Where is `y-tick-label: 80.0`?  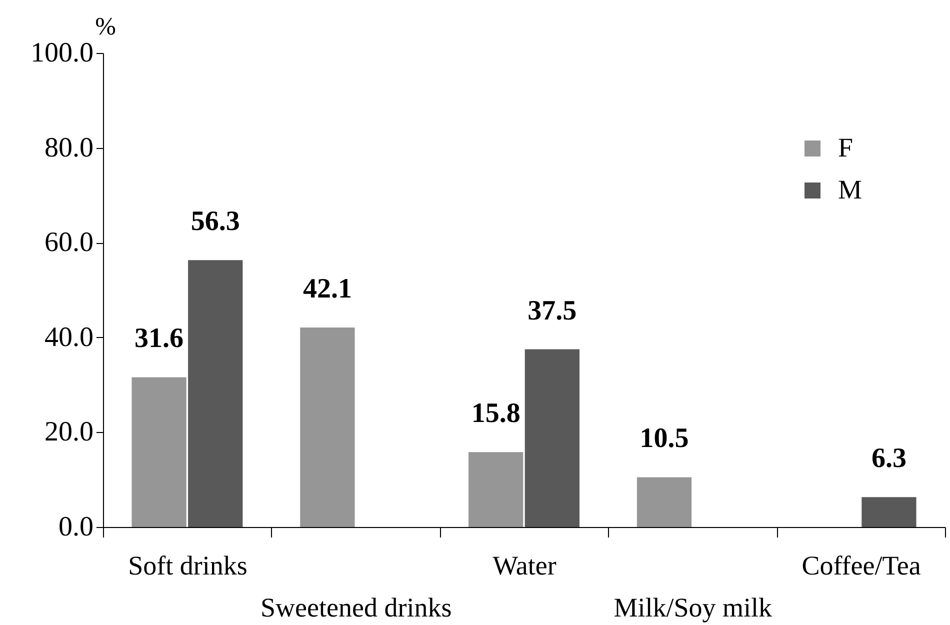
y-tick-label: 80.0 is located at coordinates (69, 148).